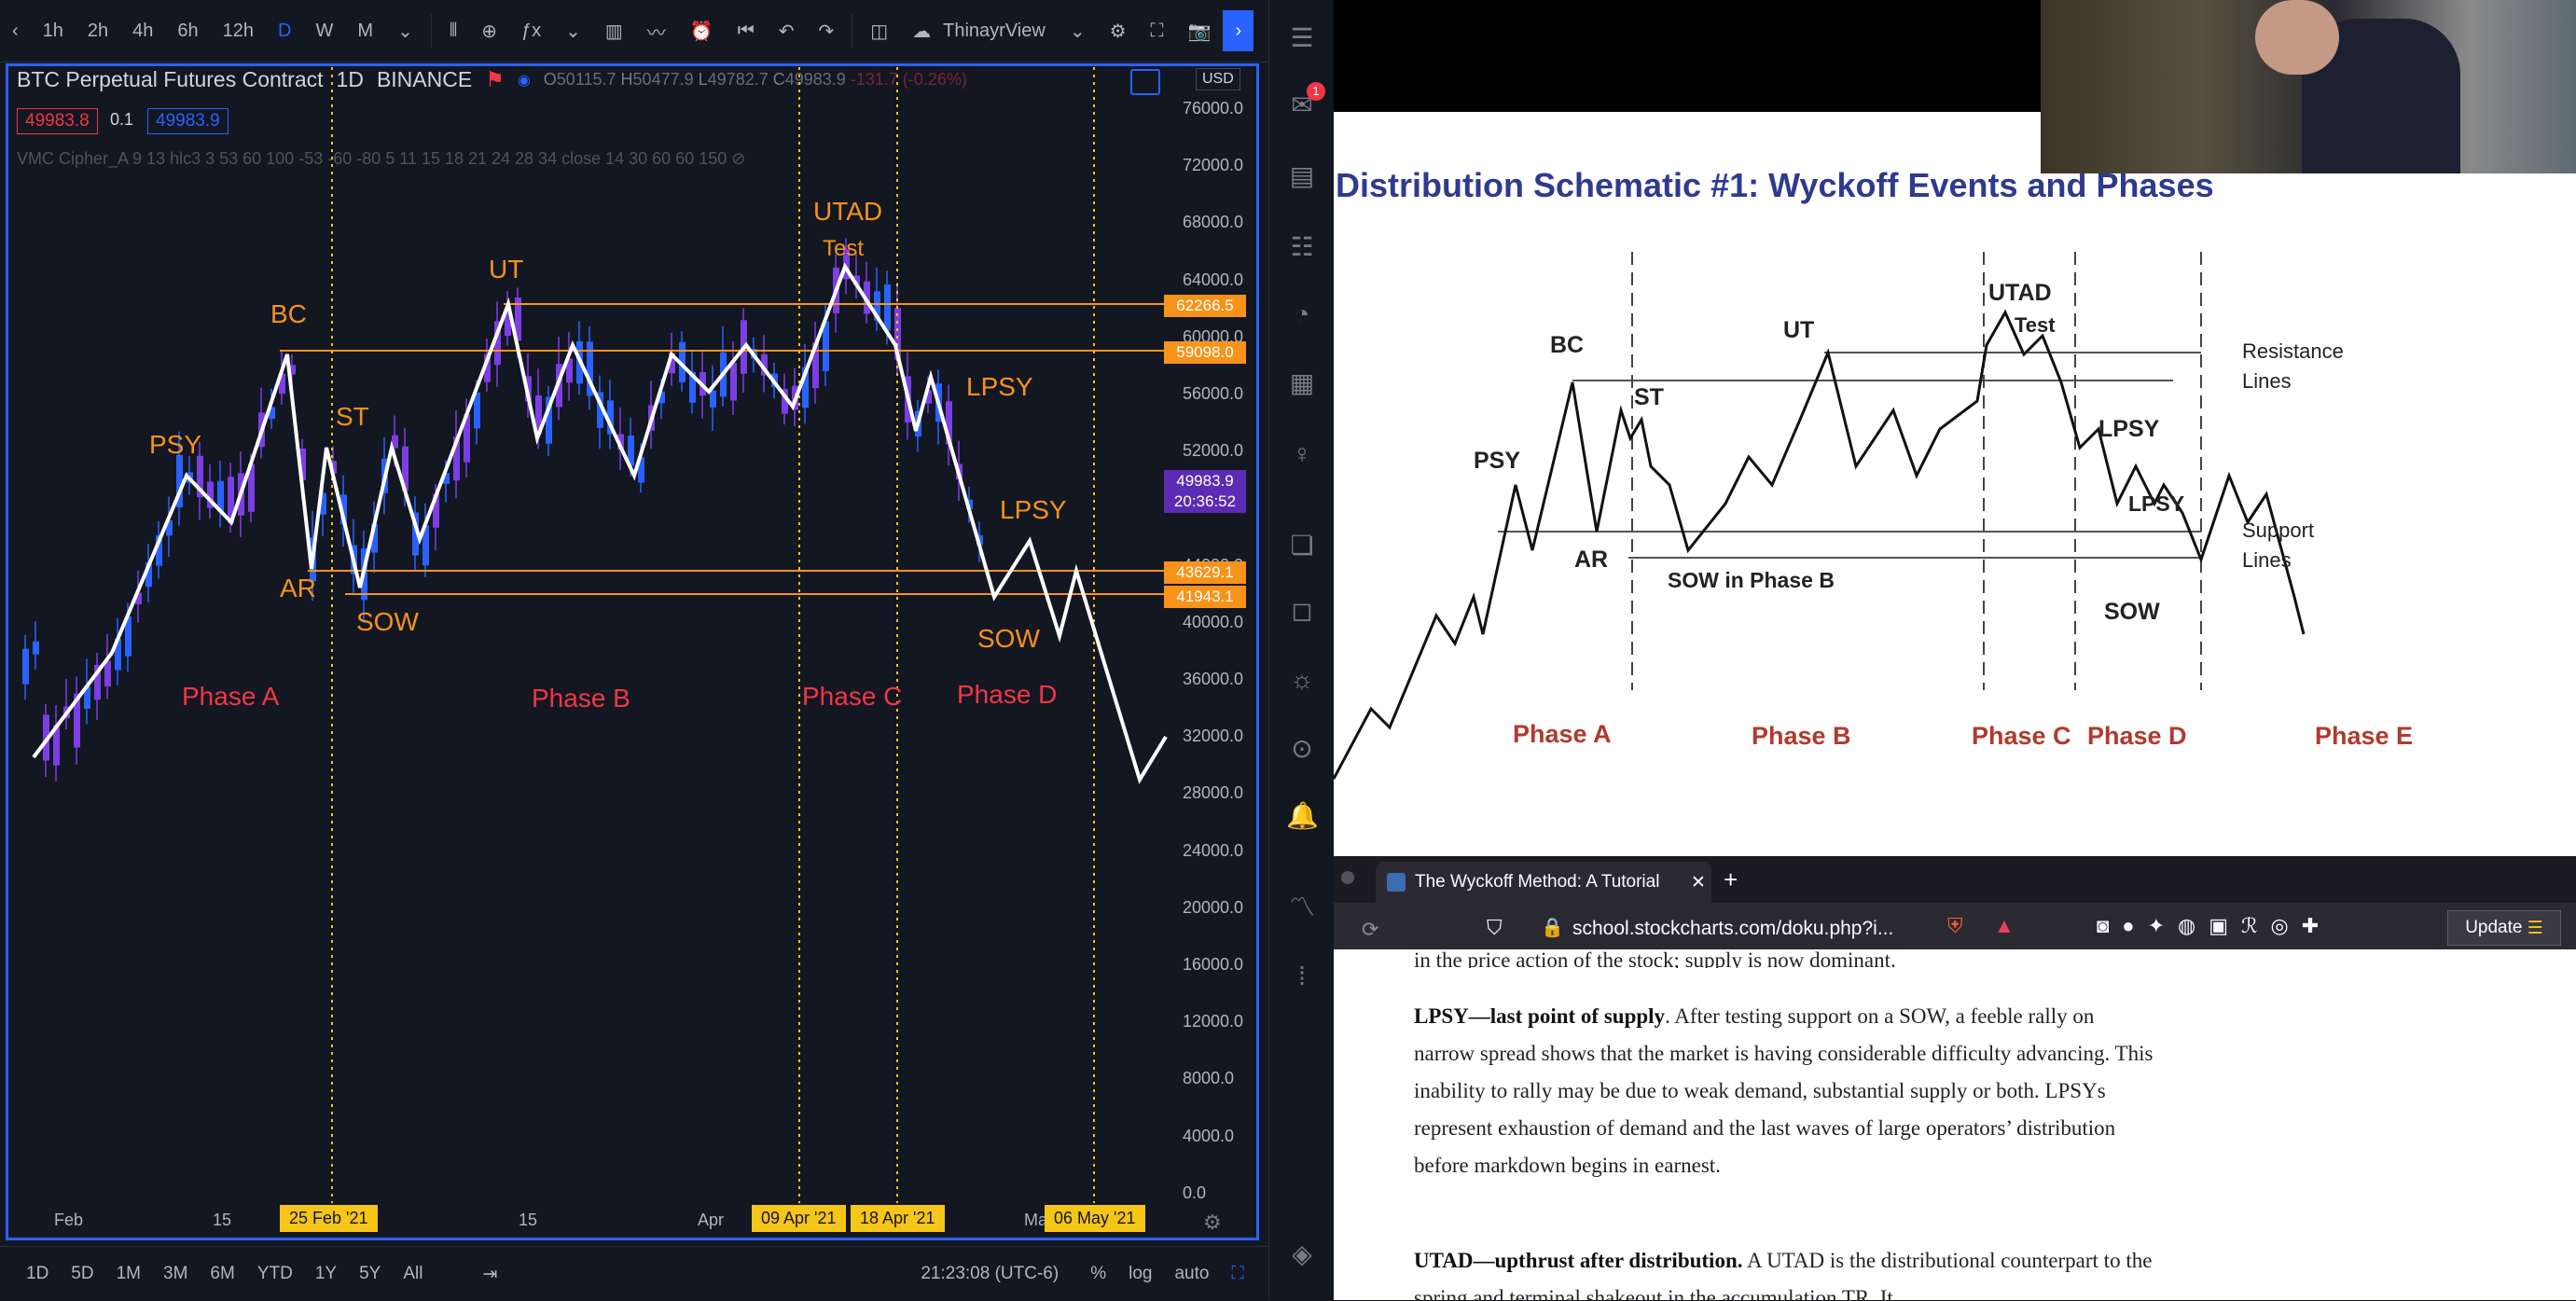 The height and width of the screenshot is (1301, 2576). What do you see at coordinates (799, 1218) in the screenshot?
I see `date-tag: 09 Apr '21` at bounding box center [799, 1218].